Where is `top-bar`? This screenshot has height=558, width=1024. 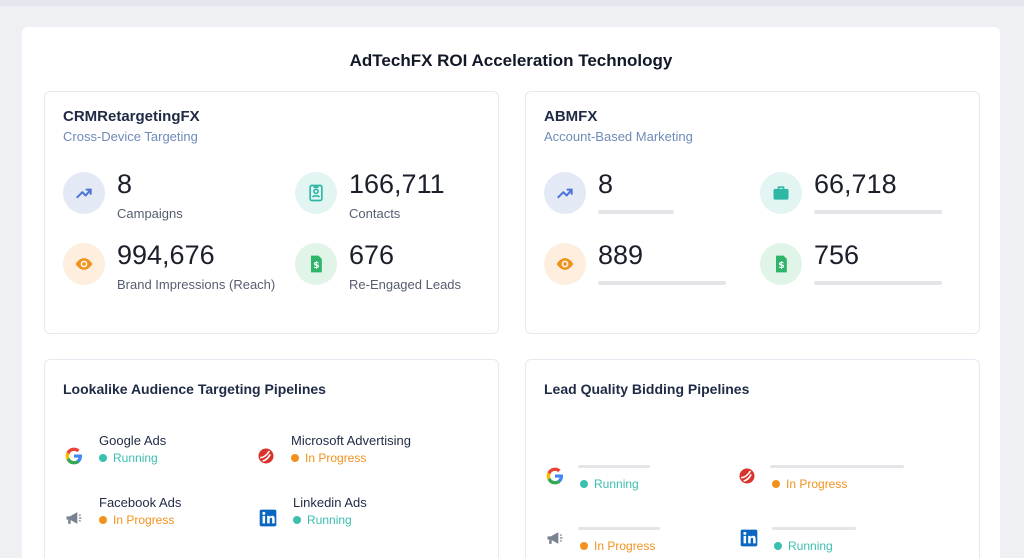 top-bar is located at coordinates (512, 3).